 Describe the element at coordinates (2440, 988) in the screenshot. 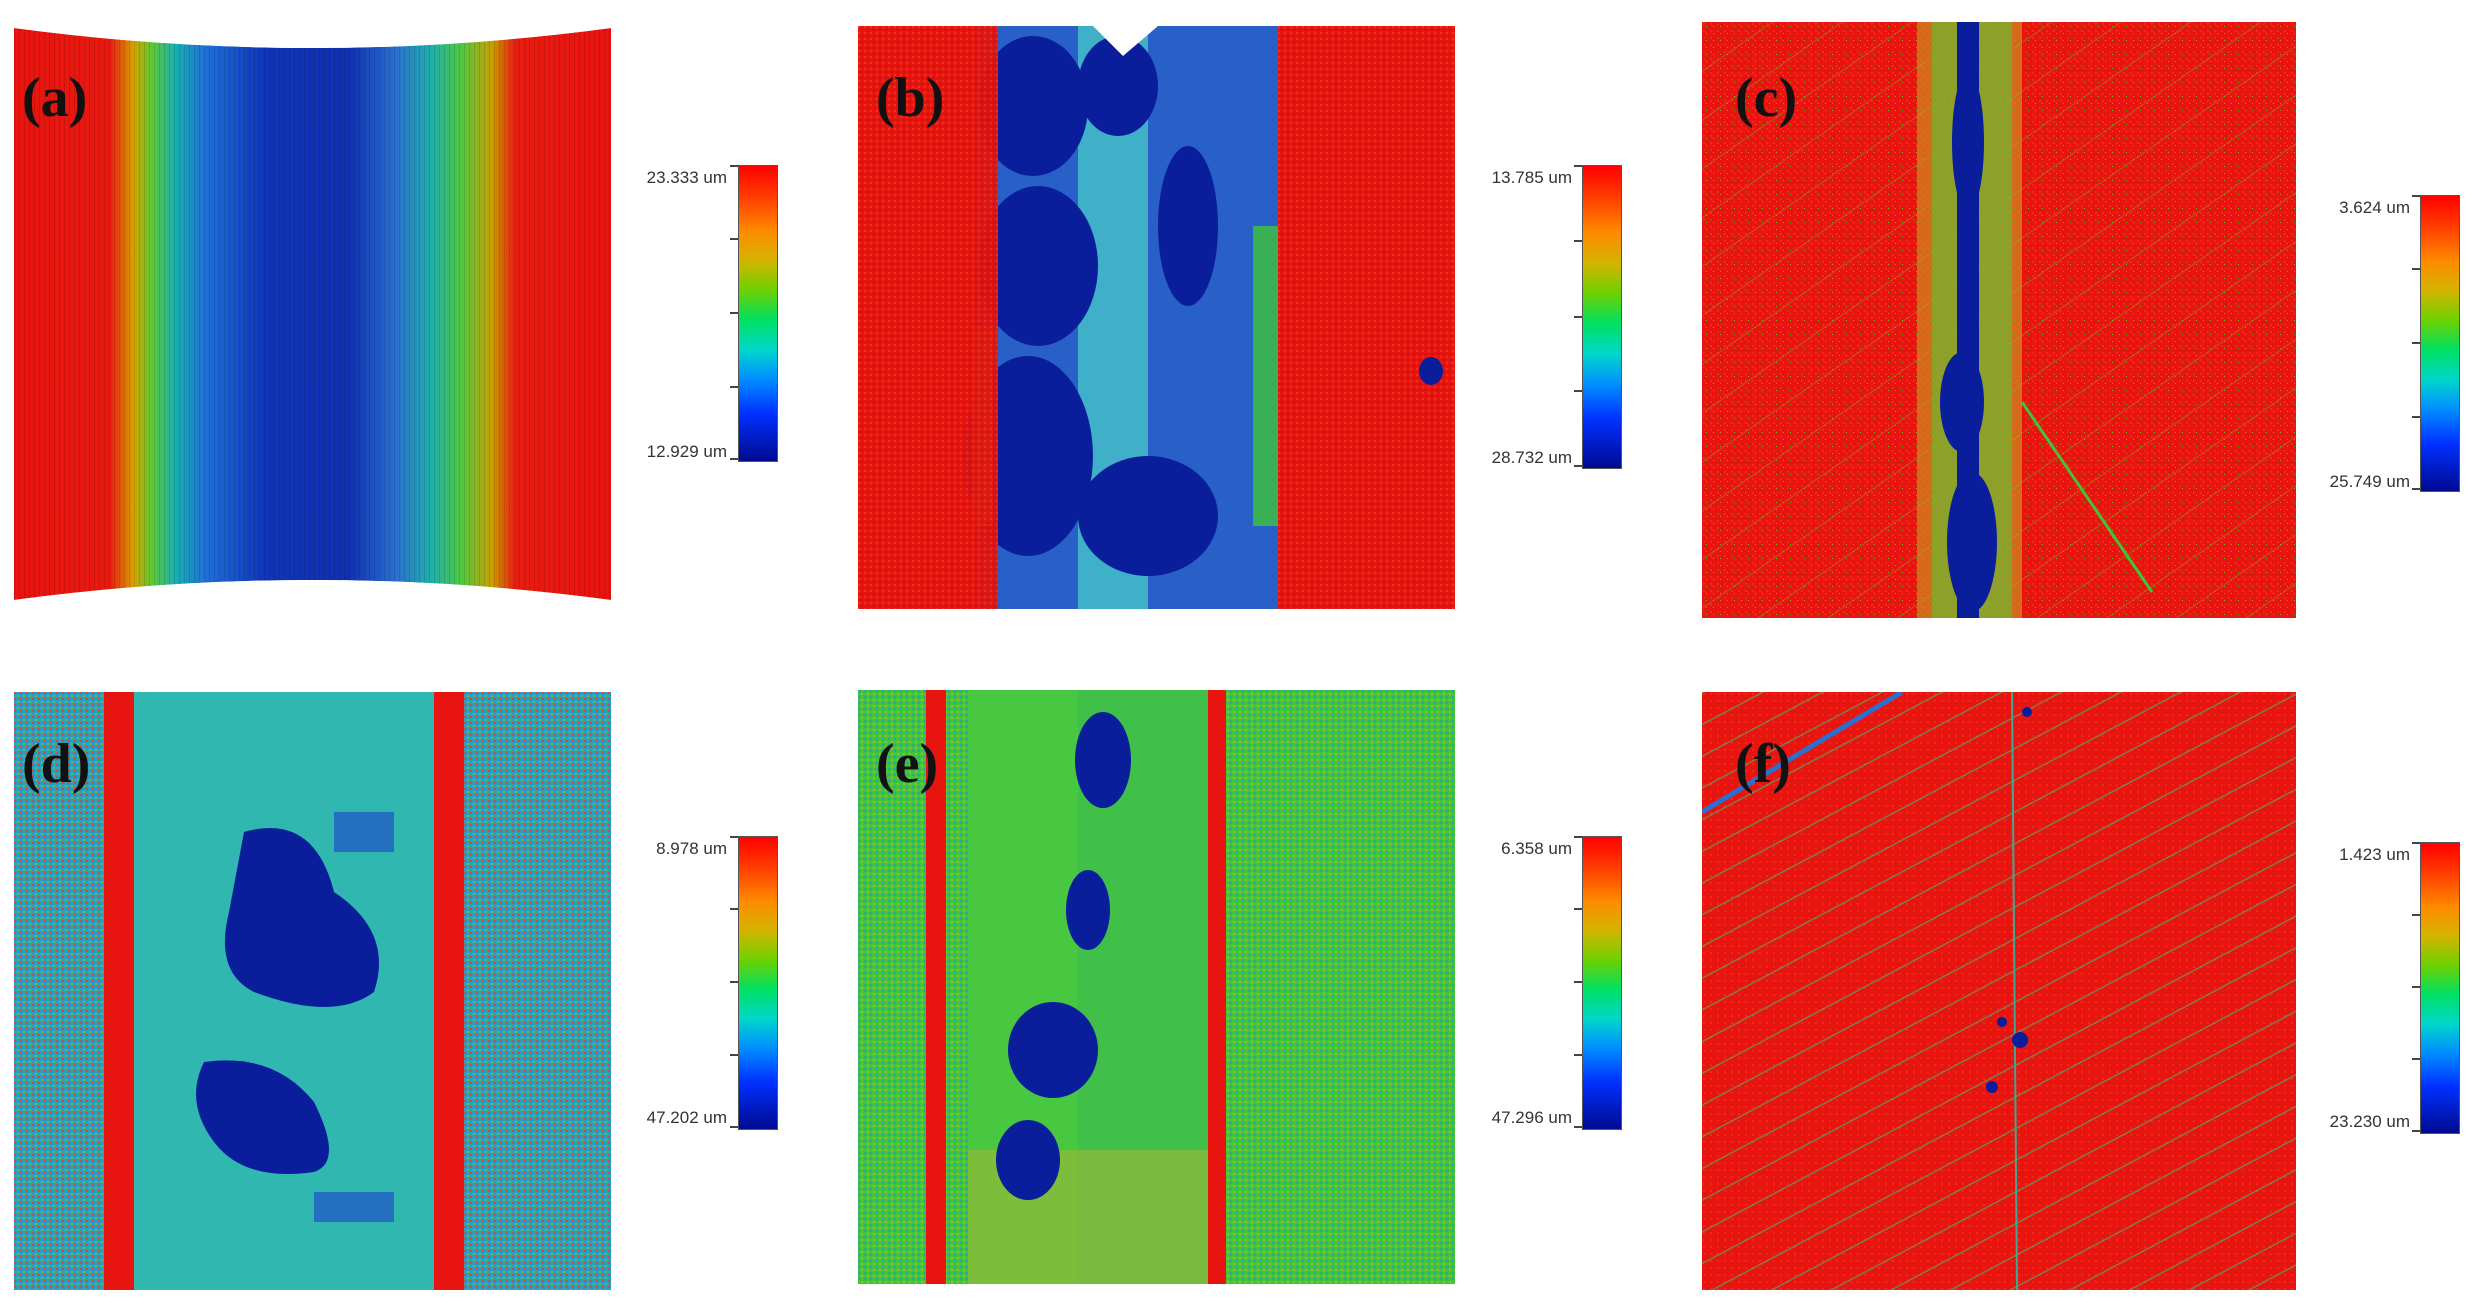

I see `color-bar-f` at that location.